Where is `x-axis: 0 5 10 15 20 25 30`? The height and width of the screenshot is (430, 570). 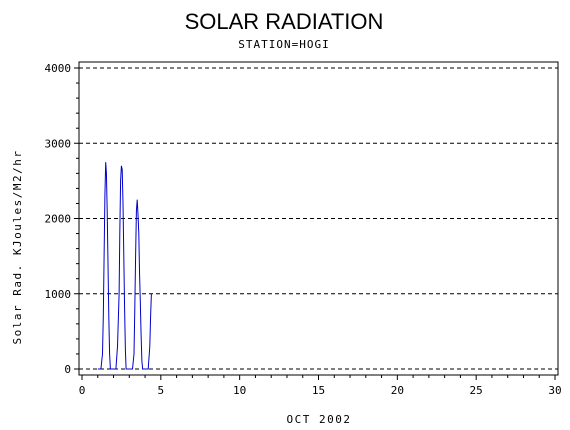
x-axis: 0 5 10 15 20 25 30 is located at coordinates (320, 386).